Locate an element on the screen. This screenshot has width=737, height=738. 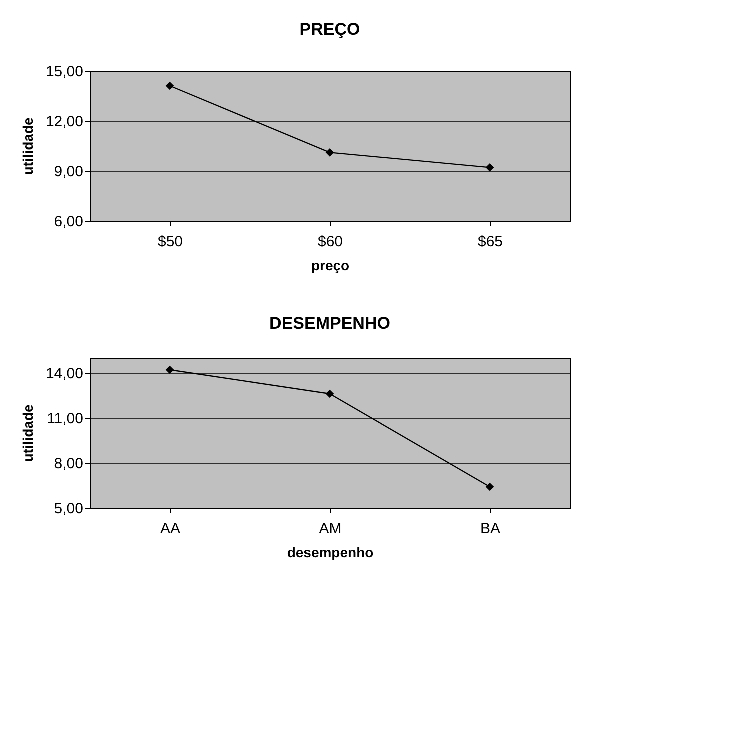
x-tick-label: $50 is located at coordinates (171, 242).